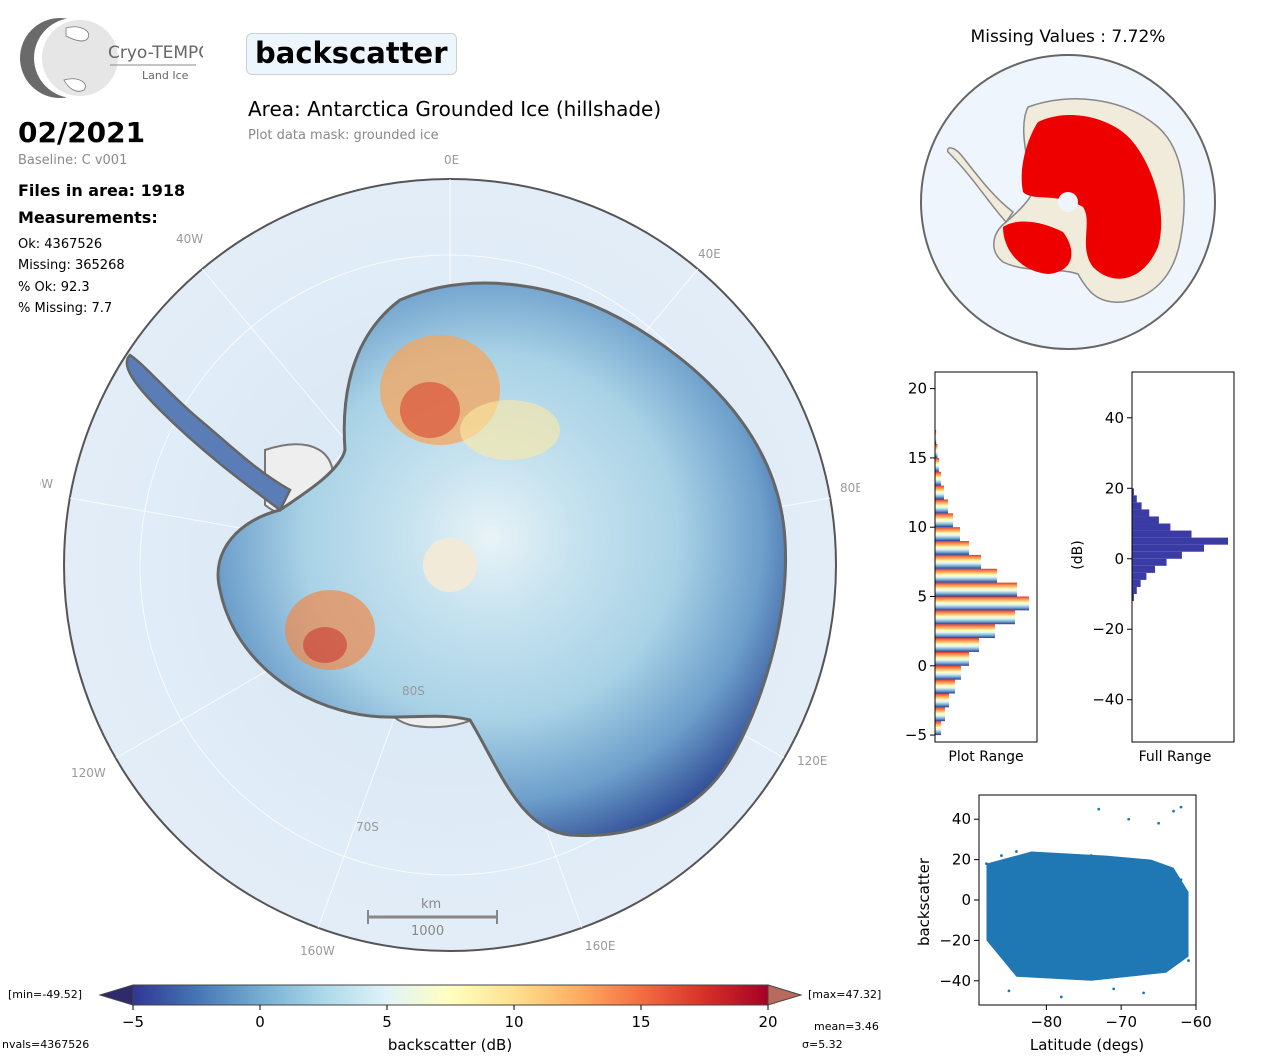  I want to click on hist-plot-range-tick-label: 0, so click(922, 666).